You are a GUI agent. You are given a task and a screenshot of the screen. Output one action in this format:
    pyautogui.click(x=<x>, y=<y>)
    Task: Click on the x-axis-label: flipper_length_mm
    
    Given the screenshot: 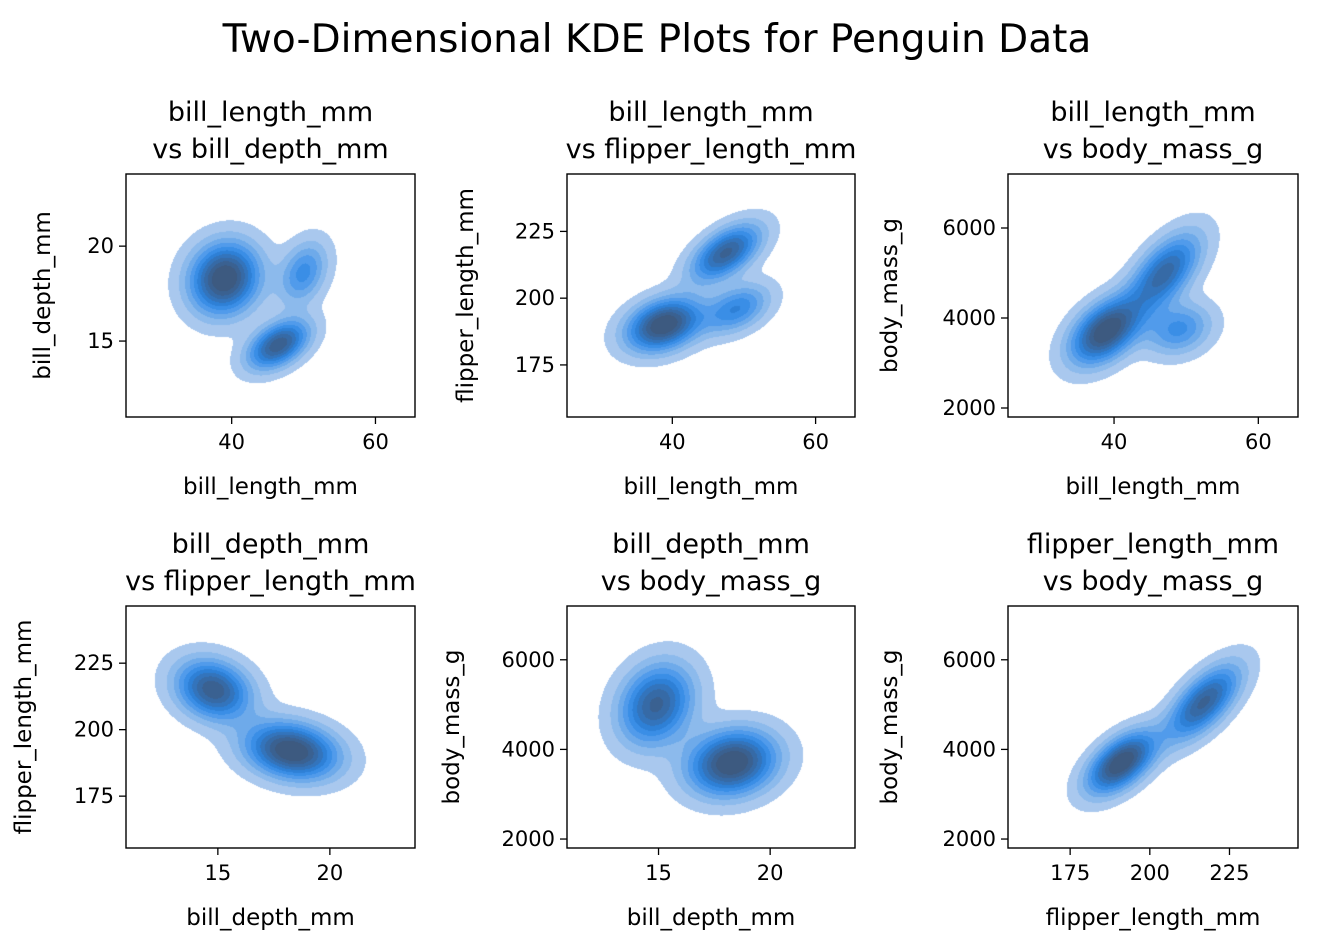 What is the action you would take?
    pyautogui.click(x=1153, y=918)
    